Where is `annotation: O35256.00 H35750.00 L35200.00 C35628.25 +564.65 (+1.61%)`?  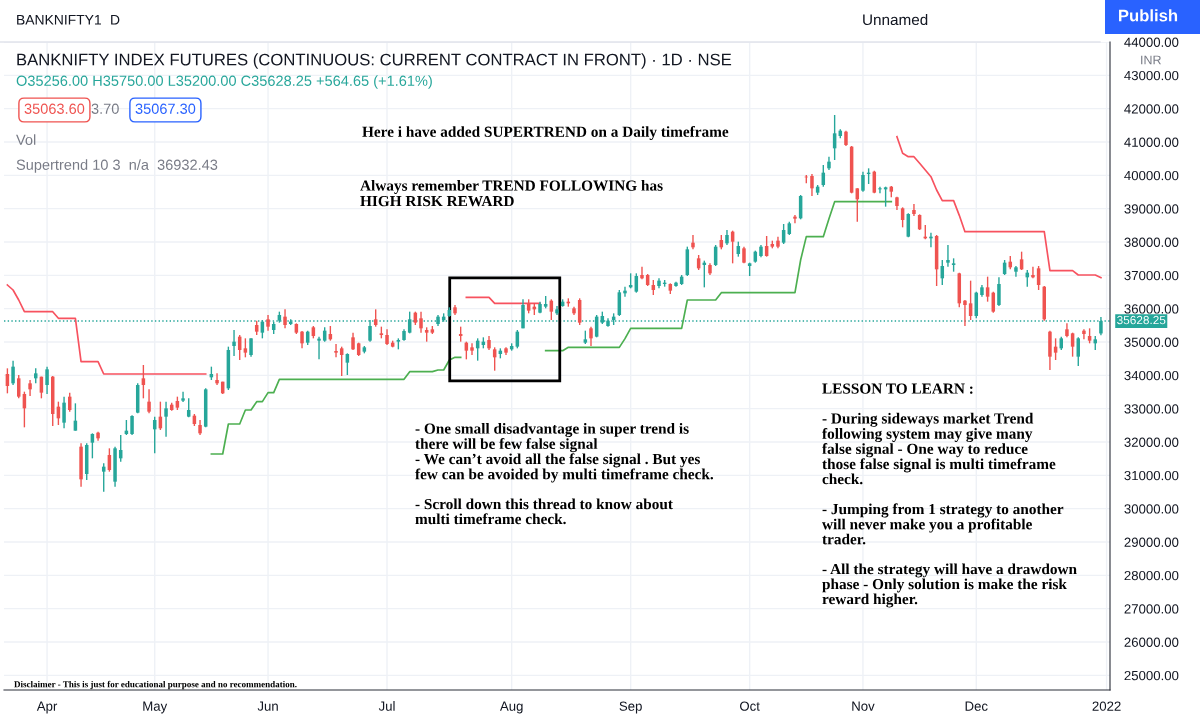 annotation: O35256.00 H35750.00 L35200.00 C35628.25 +564.65 (+1.61%) is located at coordinates (224, 82).